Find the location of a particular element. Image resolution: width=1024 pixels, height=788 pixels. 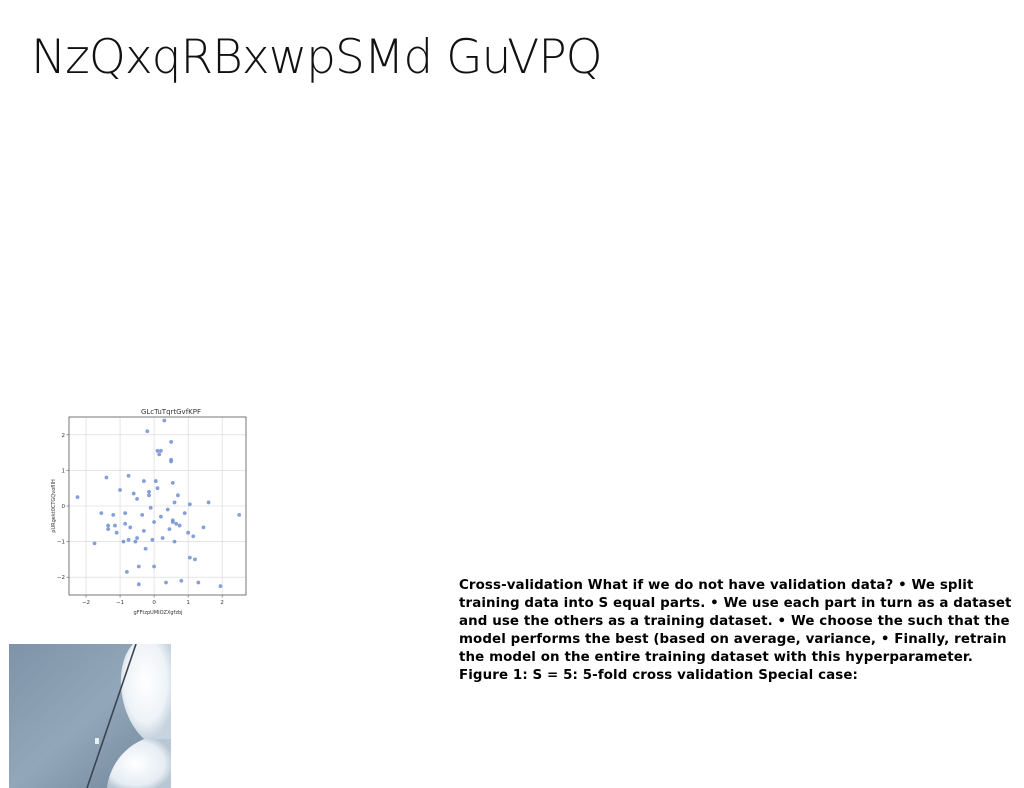

y-tick-label: 0 is located at coordinates (64, 507).